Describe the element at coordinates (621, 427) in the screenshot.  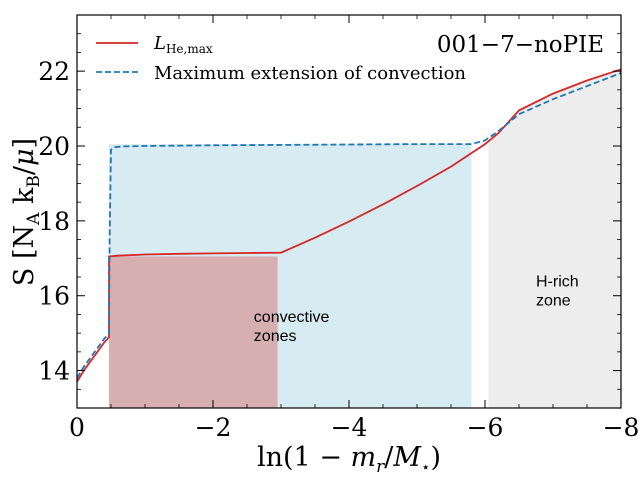
I see `x-tick-label: −8` at that location.